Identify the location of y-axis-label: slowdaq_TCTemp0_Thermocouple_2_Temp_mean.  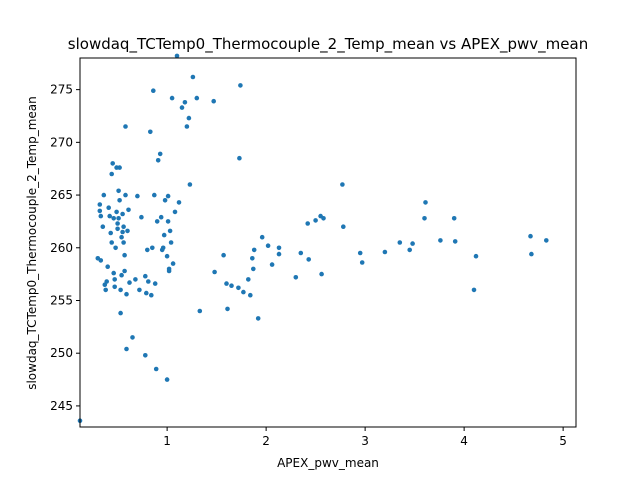
(32, 243).